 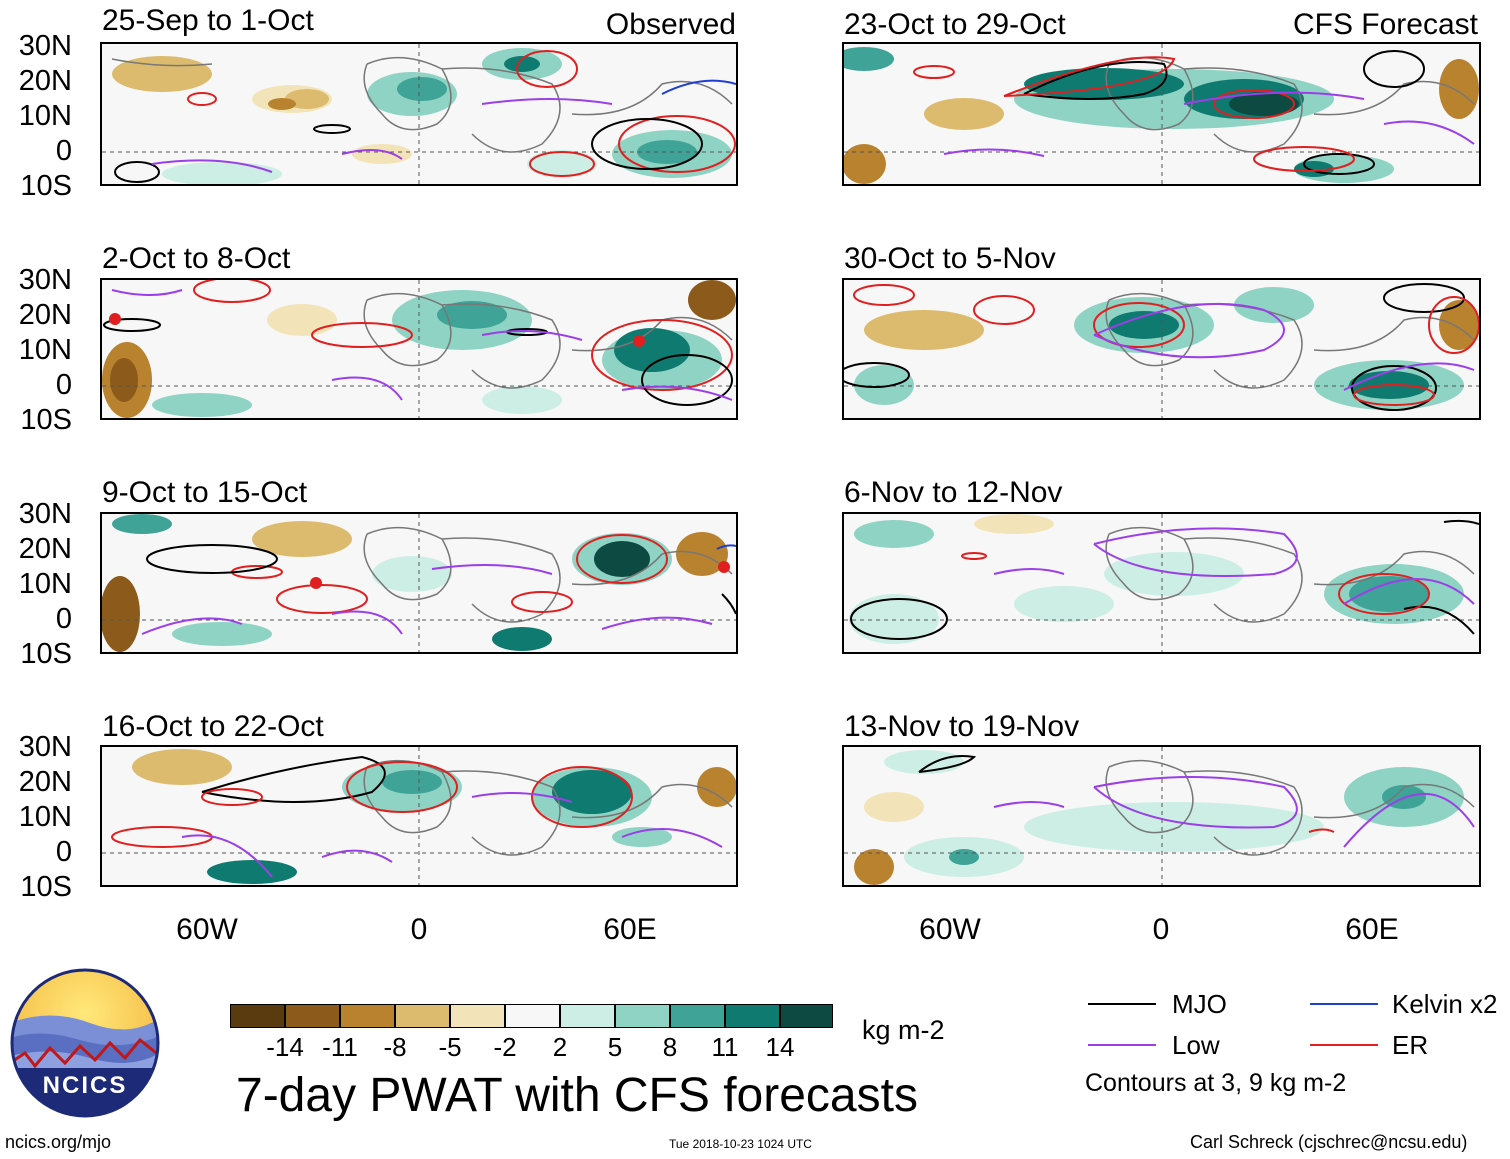 What do you see at coordinates (340, 1047) in the screenshot?
I see `colorbar-label: -11` at bounding box center [340, 1047].